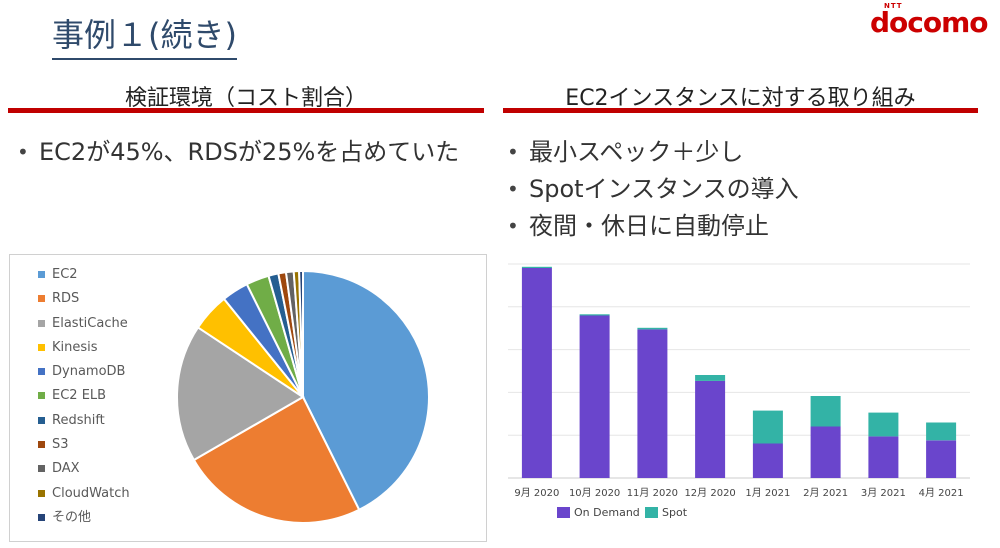  I want to click on right-bullet-item: Spotインスタンスの導入, so click(653, 189).